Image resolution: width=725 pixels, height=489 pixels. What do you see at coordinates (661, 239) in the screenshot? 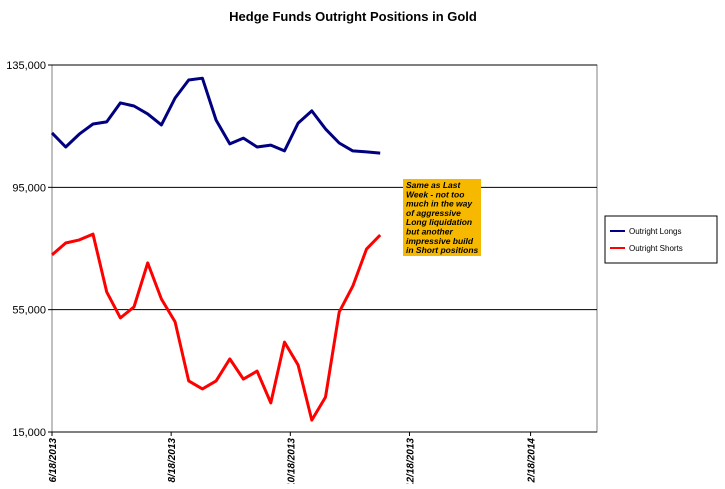
I see `legend-box` at bounding box center [661, 239].